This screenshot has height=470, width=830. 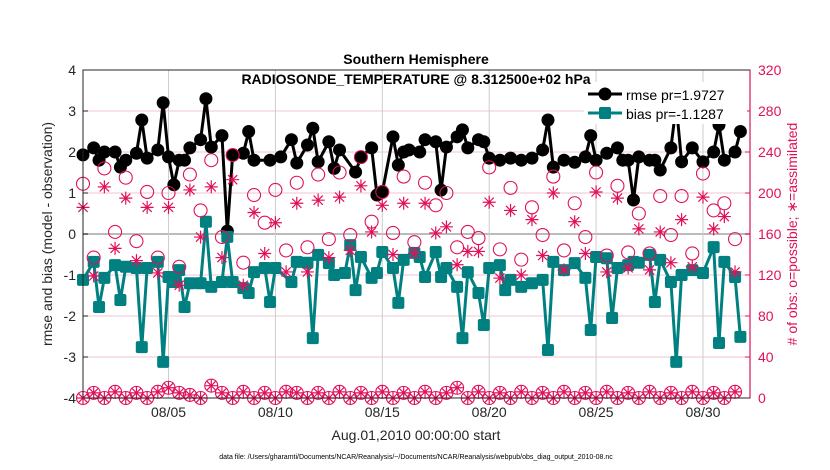 What do you see at coordinates (72, 234) in the screenshot?
I see `left-tick-label: 0` at bounding box center [72, 234].